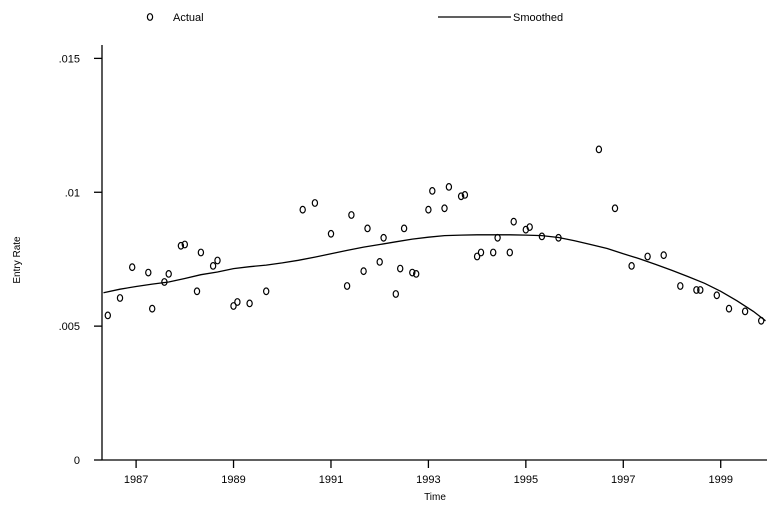  Describe the element at coordinates (77, 461) in the screenshot. I see `y-tick-label: 0` at that location.